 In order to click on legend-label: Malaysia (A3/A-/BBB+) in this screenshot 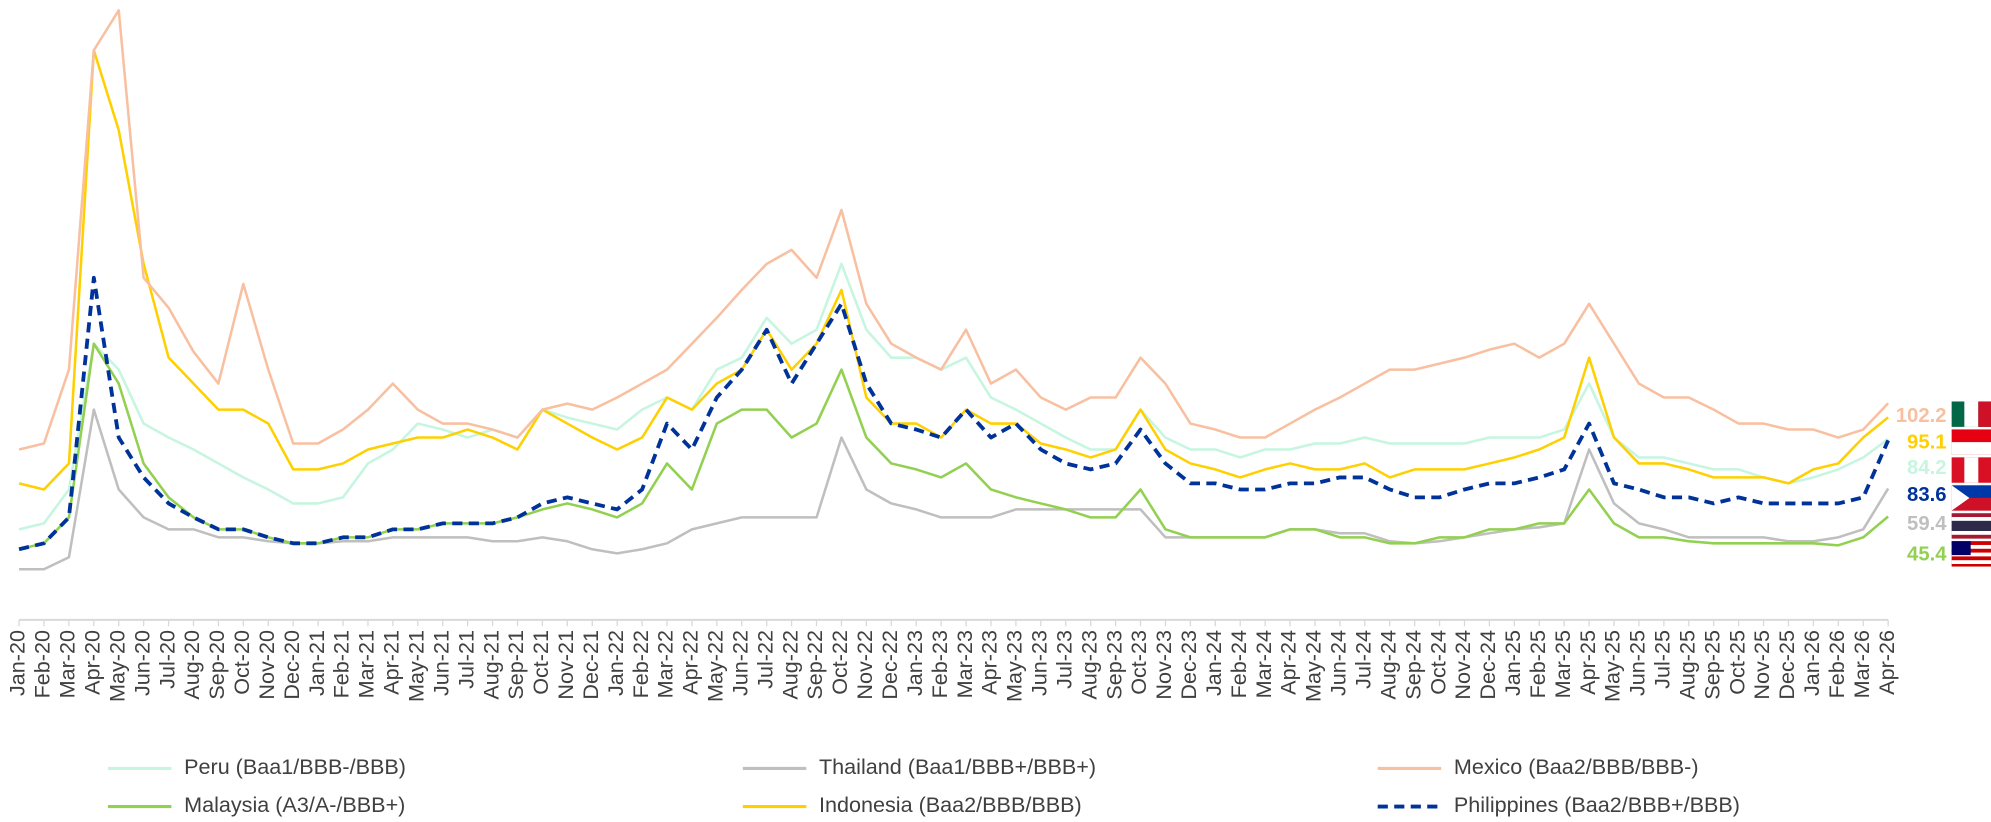, I will do `click(294, 804)`.